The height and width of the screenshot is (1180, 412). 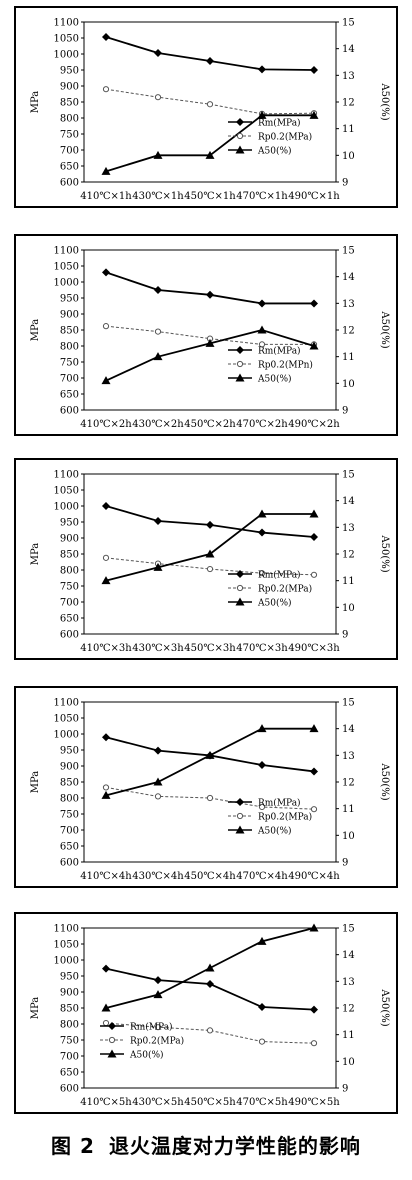 I want to click on chart1-y2tick-label-5: 14, so click(x=348, y=49).